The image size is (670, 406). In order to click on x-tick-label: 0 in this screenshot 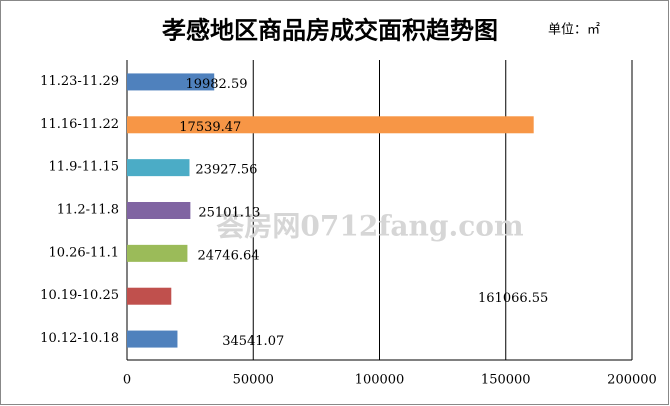, I will do `click(127, 380)`.